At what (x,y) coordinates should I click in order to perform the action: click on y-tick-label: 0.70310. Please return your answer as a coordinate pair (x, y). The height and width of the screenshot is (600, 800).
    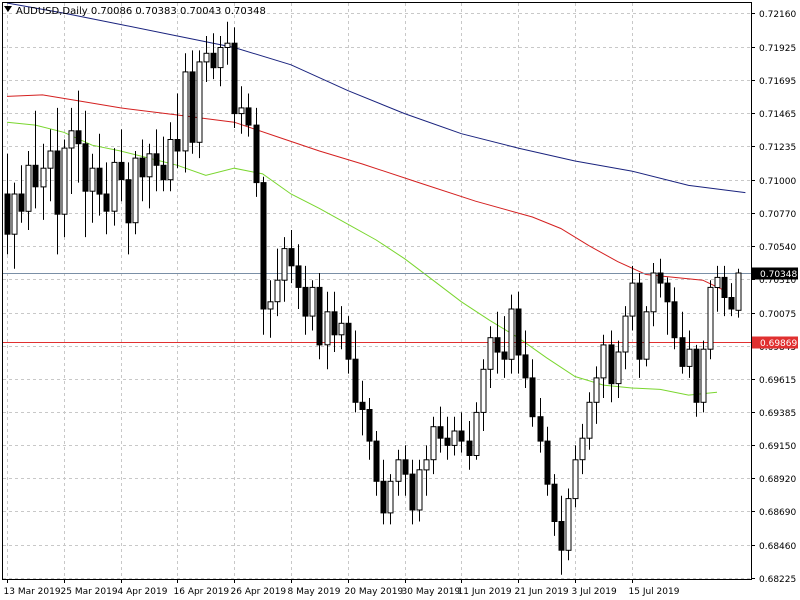
    Looking at the image, I should click on (777, 281).